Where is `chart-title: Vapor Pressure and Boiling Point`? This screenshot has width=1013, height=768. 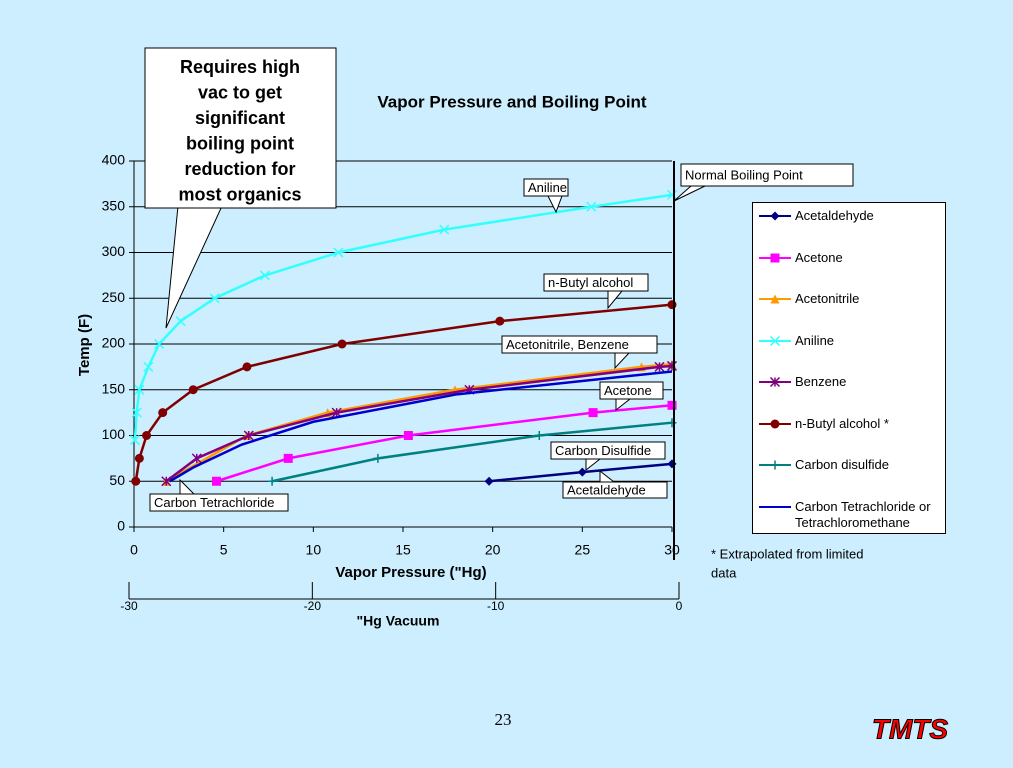 chart-title: Vapor Pressure and Boiling Point is located at coordinates (512, 101).